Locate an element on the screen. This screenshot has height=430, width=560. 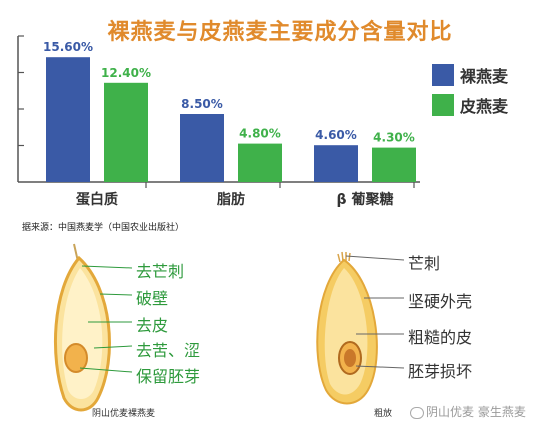
watermark: 阴山优麦 豪生燕麦 is located at coordinates (468, 411).